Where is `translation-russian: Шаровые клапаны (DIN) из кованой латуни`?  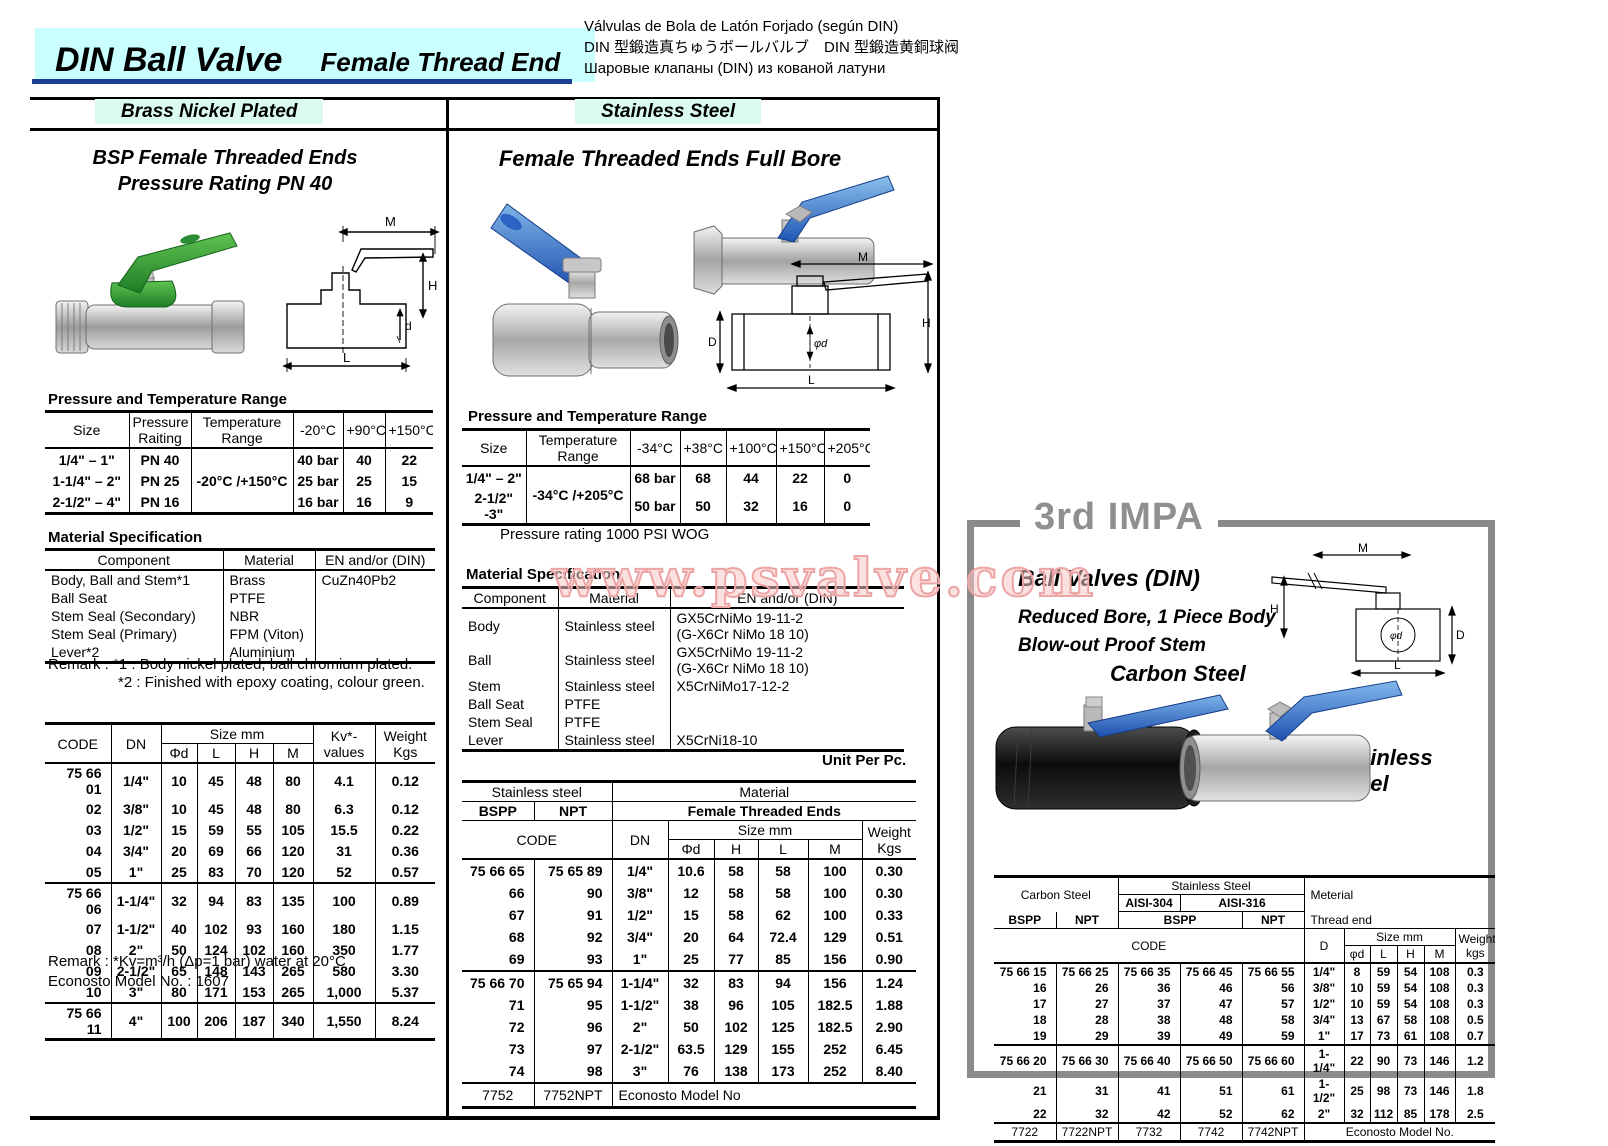
translation-russian: Шаровые клапаны (DIN) из кованой латуни is located at coordinates (735, 68).